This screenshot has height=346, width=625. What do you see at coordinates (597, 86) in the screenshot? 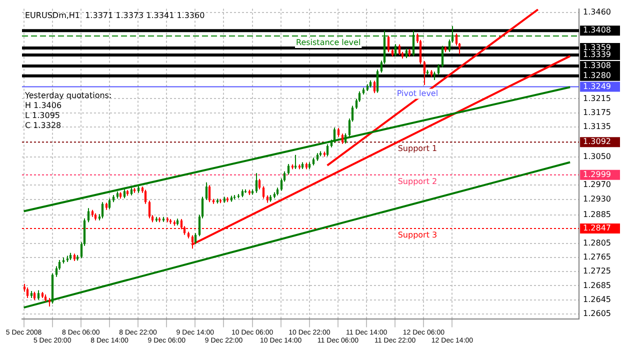
I see `y-tick-label: 1.3249` at bounding box center [597, 86].